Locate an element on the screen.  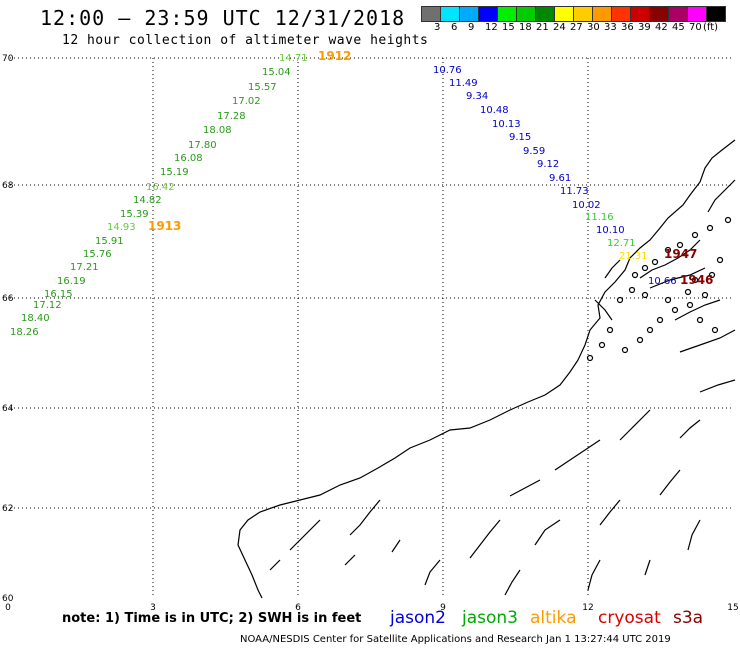
jason3-value: 18.08 is located at coordinates (217, 130).